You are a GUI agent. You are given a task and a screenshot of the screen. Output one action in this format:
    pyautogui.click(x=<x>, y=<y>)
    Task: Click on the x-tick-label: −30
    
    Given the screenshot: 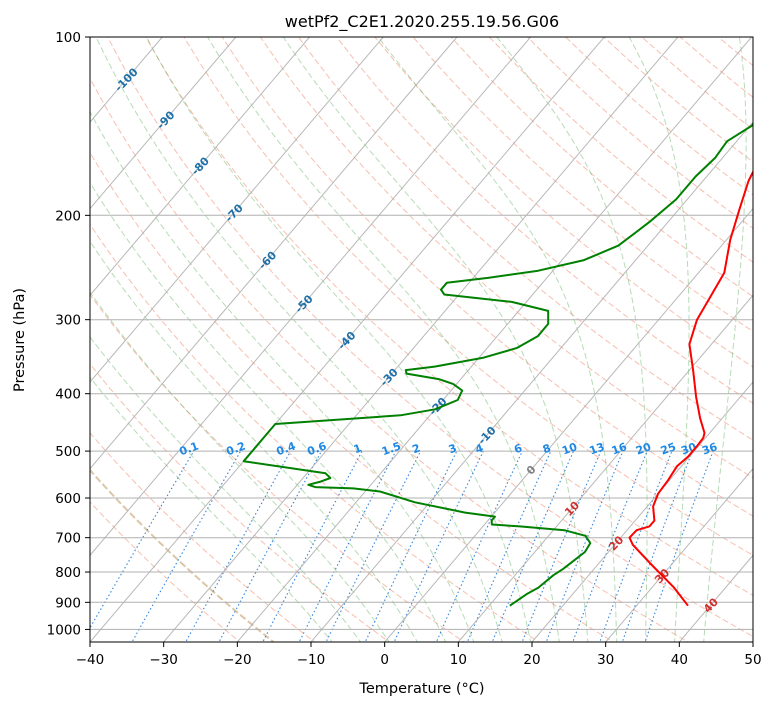 What is the action you would take?
    pyautogui.click(x=163, y=660)
    